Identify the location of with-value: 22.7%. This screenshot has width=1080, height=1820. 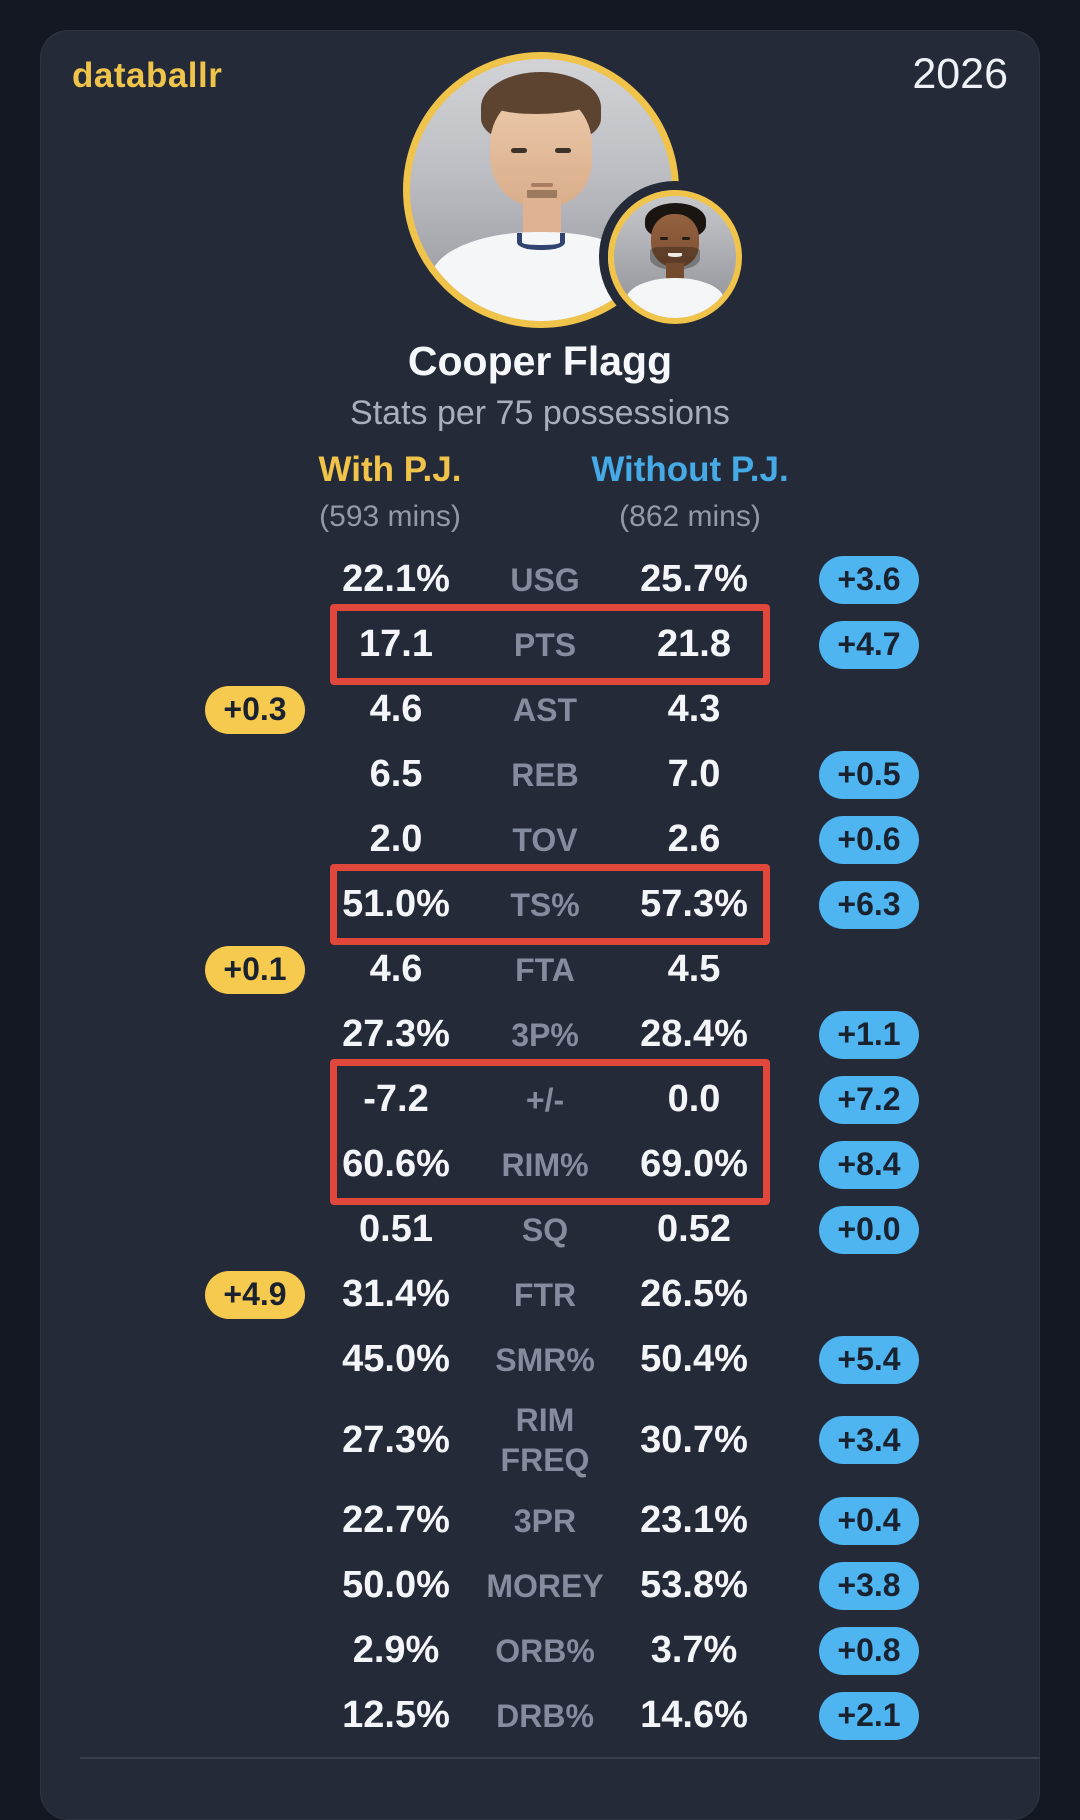
(396, 1520).